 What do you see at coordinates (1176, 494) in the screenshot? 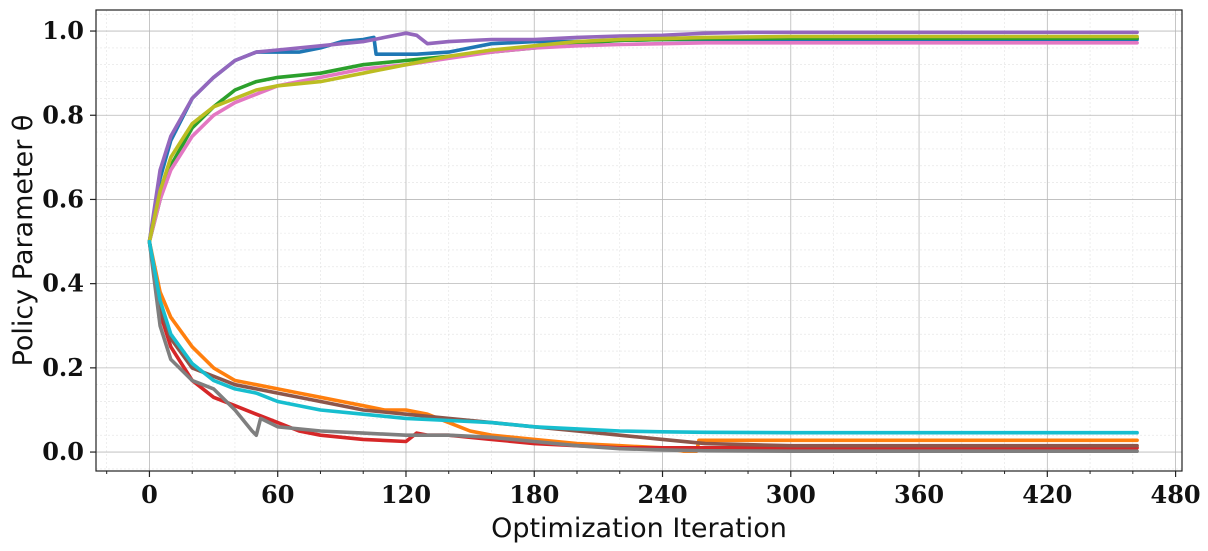
I see `x-tick-label: 480` at bounding box center [1176, 494].